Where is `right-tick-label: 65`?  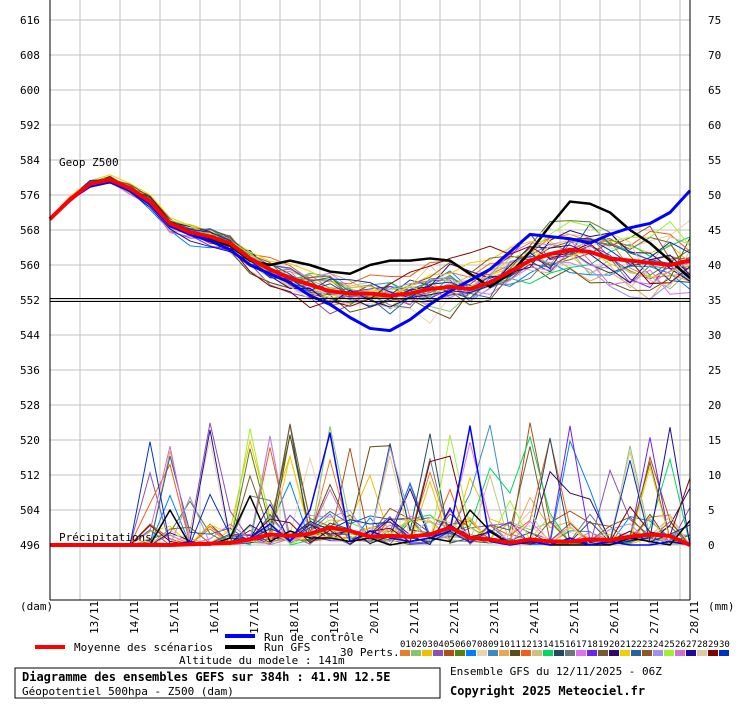
right-tick-label: 65 is located at coordinates (714, 90).